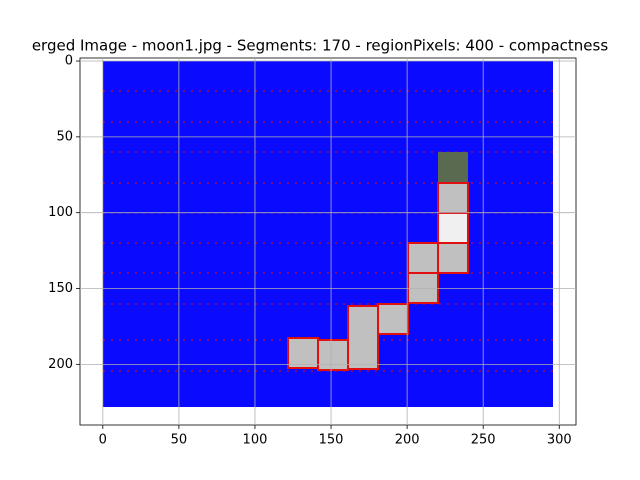  What do you see at coordinates (179, 440) in the screenshot?
I see `x-tick-label: 50` at bounding box center [179, 440].